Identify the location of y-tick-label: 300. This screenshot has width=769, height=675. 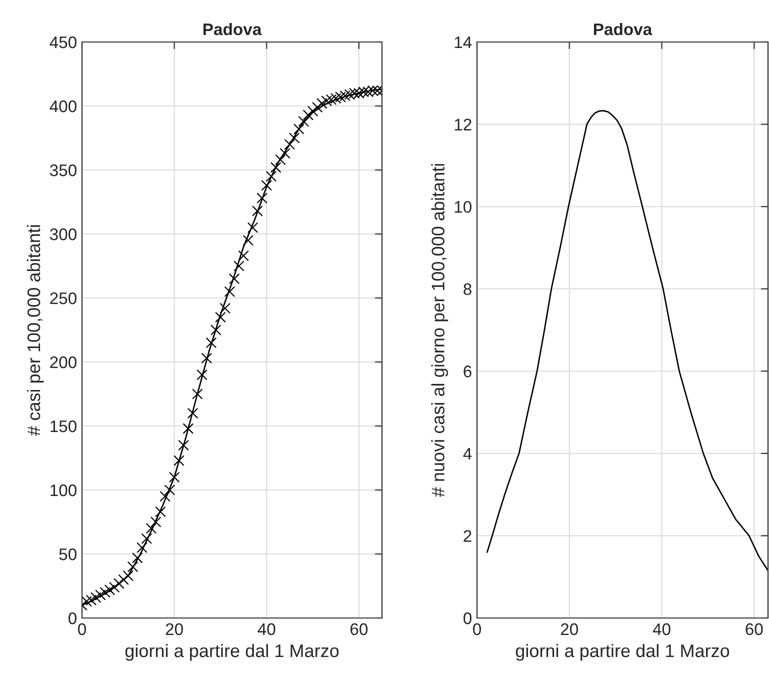
(63, 234).